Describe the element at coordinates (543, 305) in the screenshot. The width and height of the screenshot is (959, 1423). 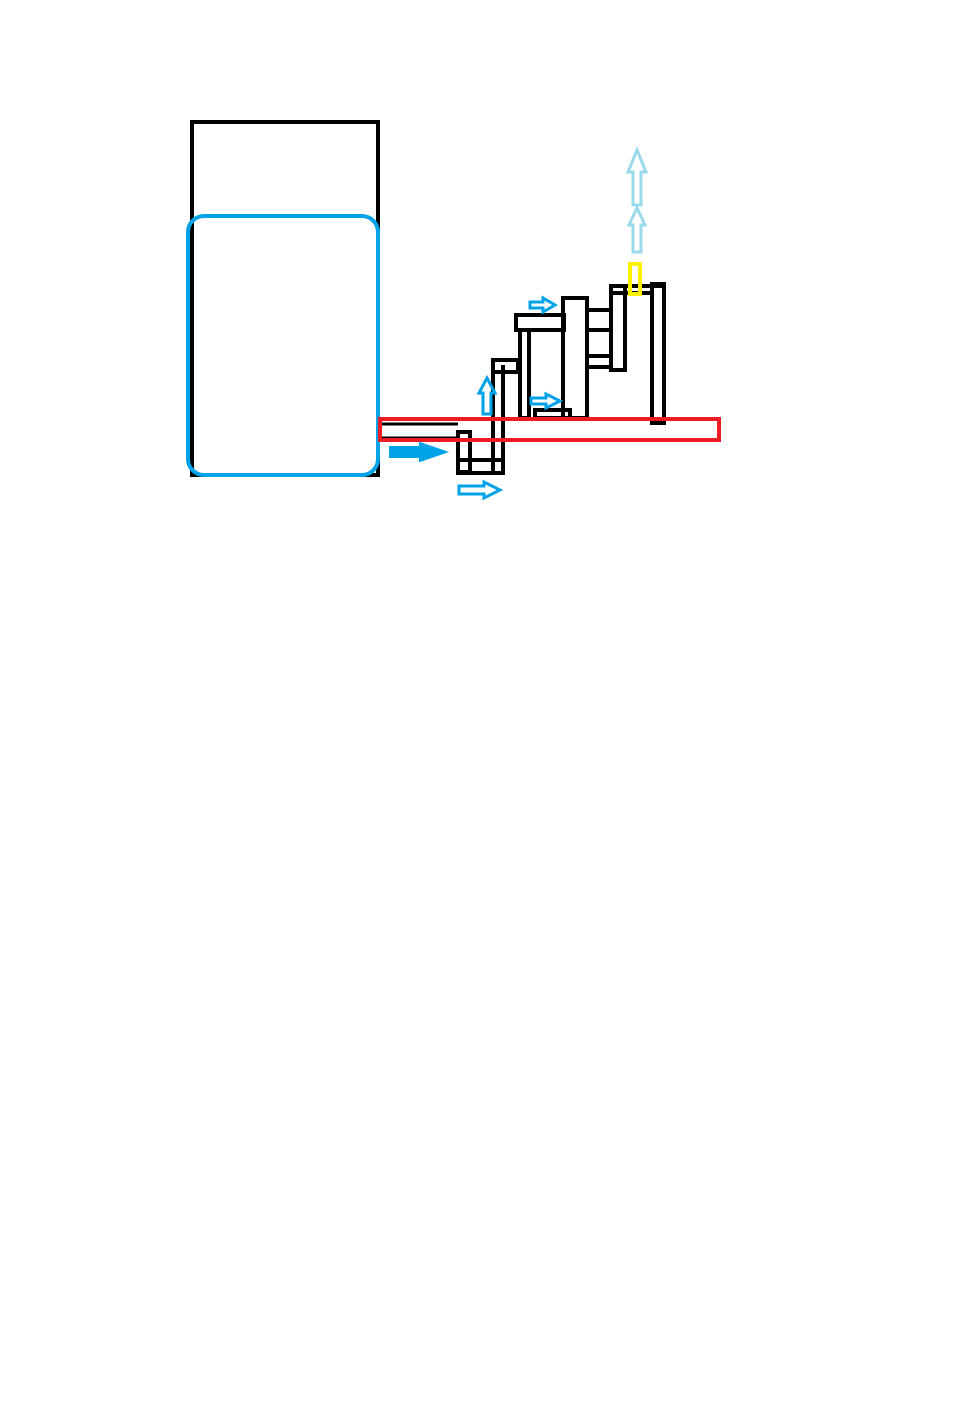
I see `flow-arrow-column-top` at that location.